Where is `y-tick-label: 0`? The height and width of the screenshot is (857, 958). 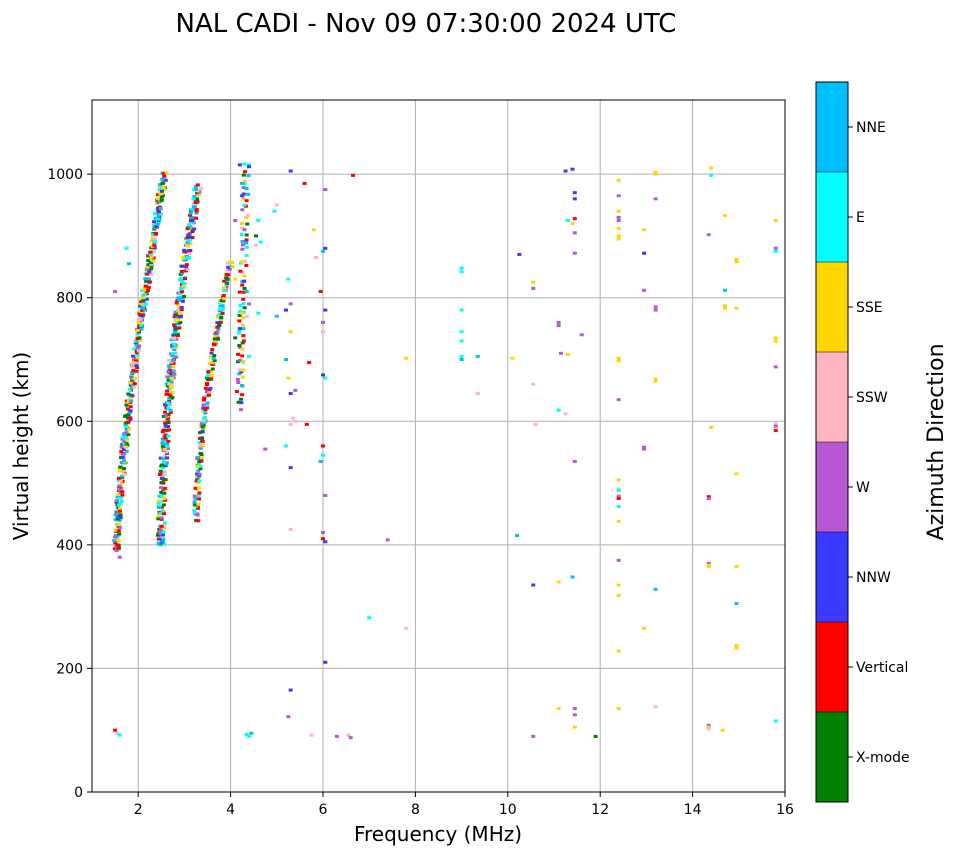 y-tick-label: 0 is located at coordinates (78, 793).